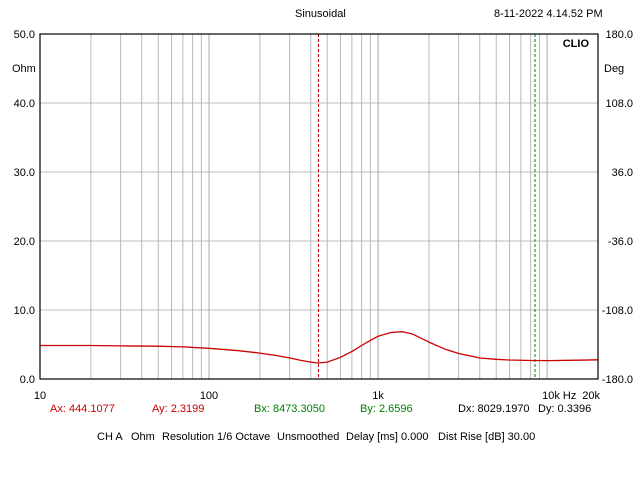  What do you see at coordinates (289, 409) in the screenshot?
I see `cursor-b-x-readout: Bx: 8473.3050` at bounding box center [289, 409].